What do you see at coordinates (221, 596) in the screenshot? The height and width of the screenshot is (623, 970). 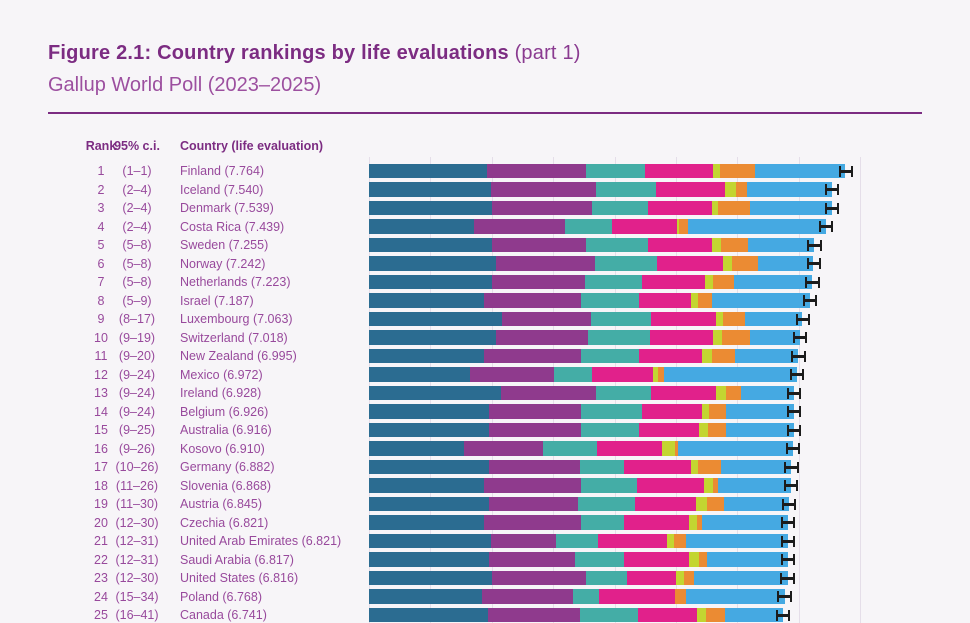 I see `country-label: Poland (6.768)` at bounding box center [221, 596].